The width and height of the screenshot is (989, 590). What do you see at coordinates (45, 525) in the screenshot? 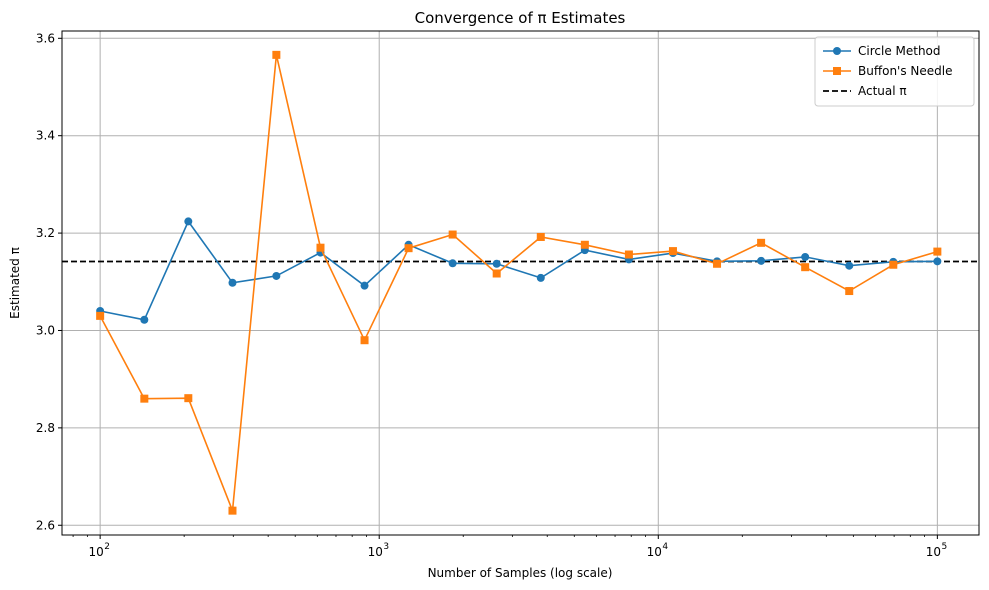
I see `y-tick-label: 2.6` at bounding box center [45, 525].